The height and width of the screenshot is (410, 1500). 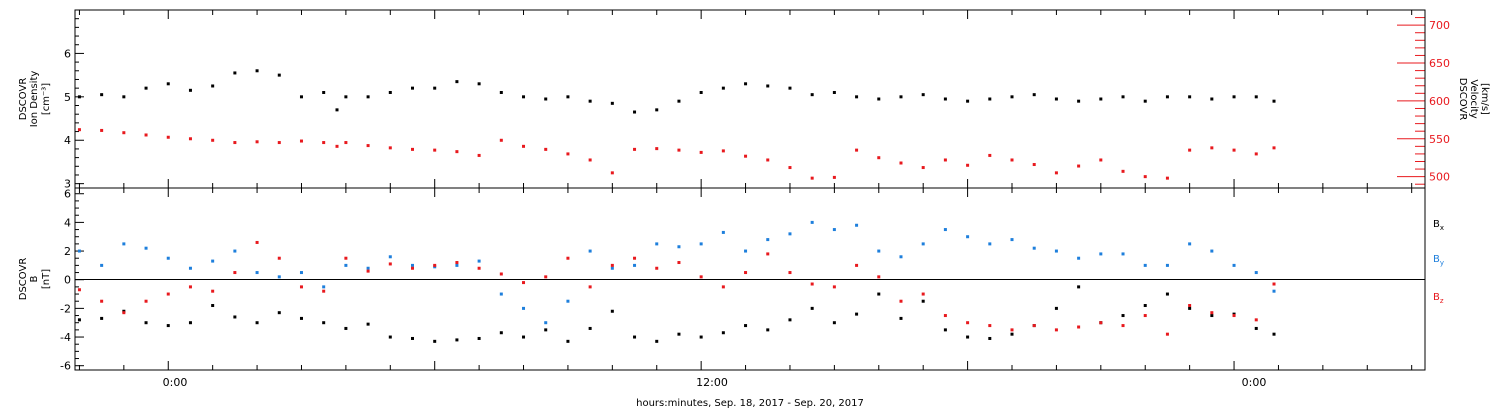 What do you see at coordinates (67, 194) in the screenshot?
I see `bottom-left-tick-label: 6` at bounding box center [67, 194].